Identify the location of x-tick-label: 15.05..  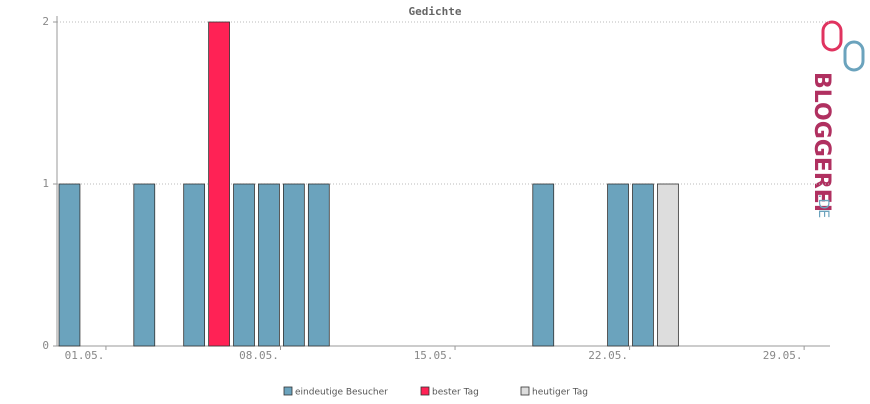
(434, 355).